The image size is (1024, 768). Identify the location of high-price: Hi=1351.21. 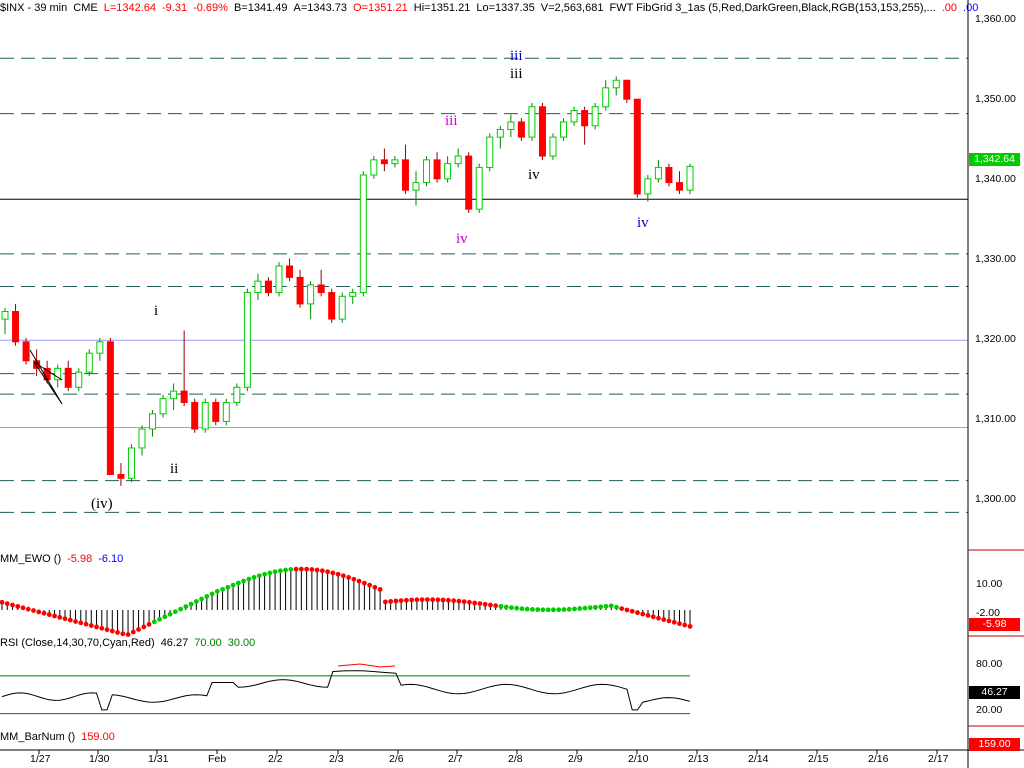
(442, 8).